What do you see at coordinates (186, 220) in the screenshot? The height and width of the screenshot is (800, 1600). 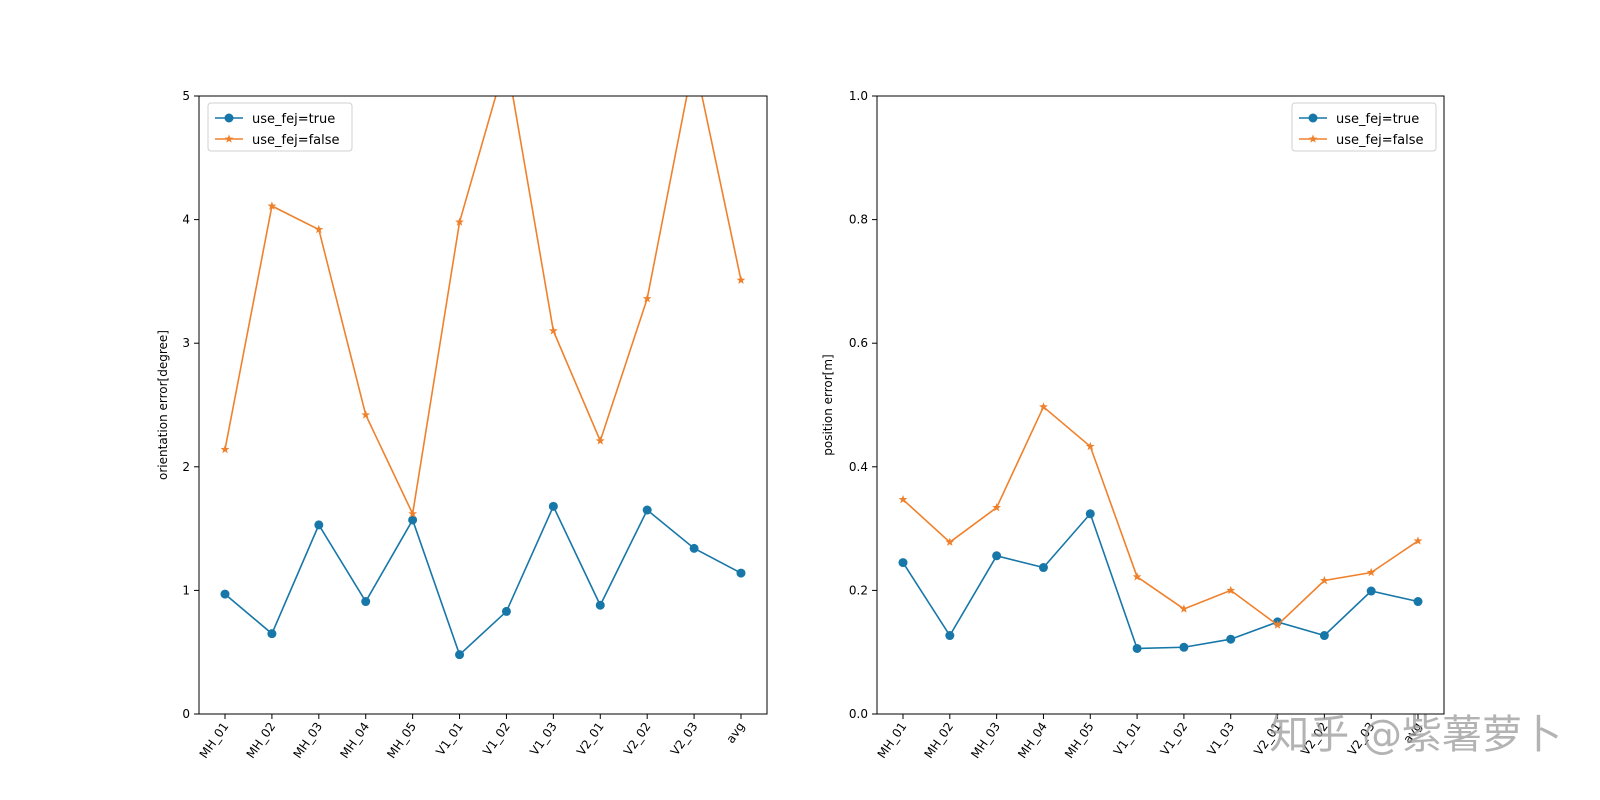 I see `y-tick-label: 4` at bounding box center [186, 220].